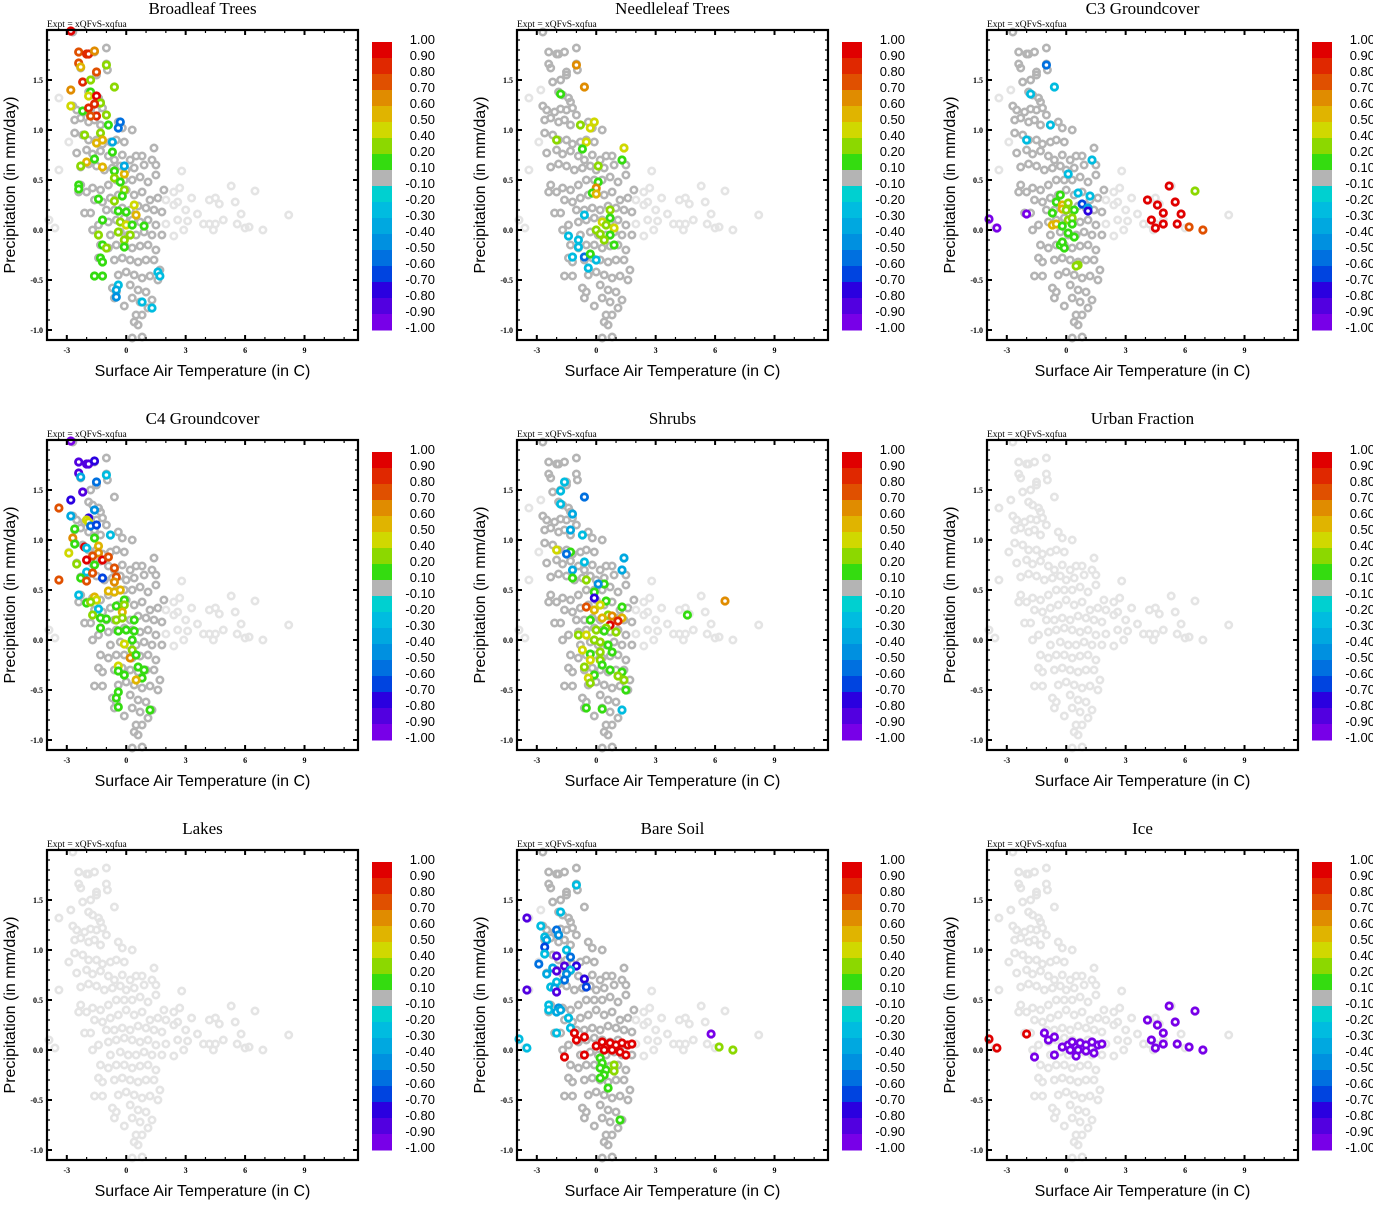 Image resolution: width=1373 pixels, height=1220 pixels. What do you see at coordinates (422, 513) in the screenshot?
I see `colorbar-label: 0.60` at bounding box center [422, 513].